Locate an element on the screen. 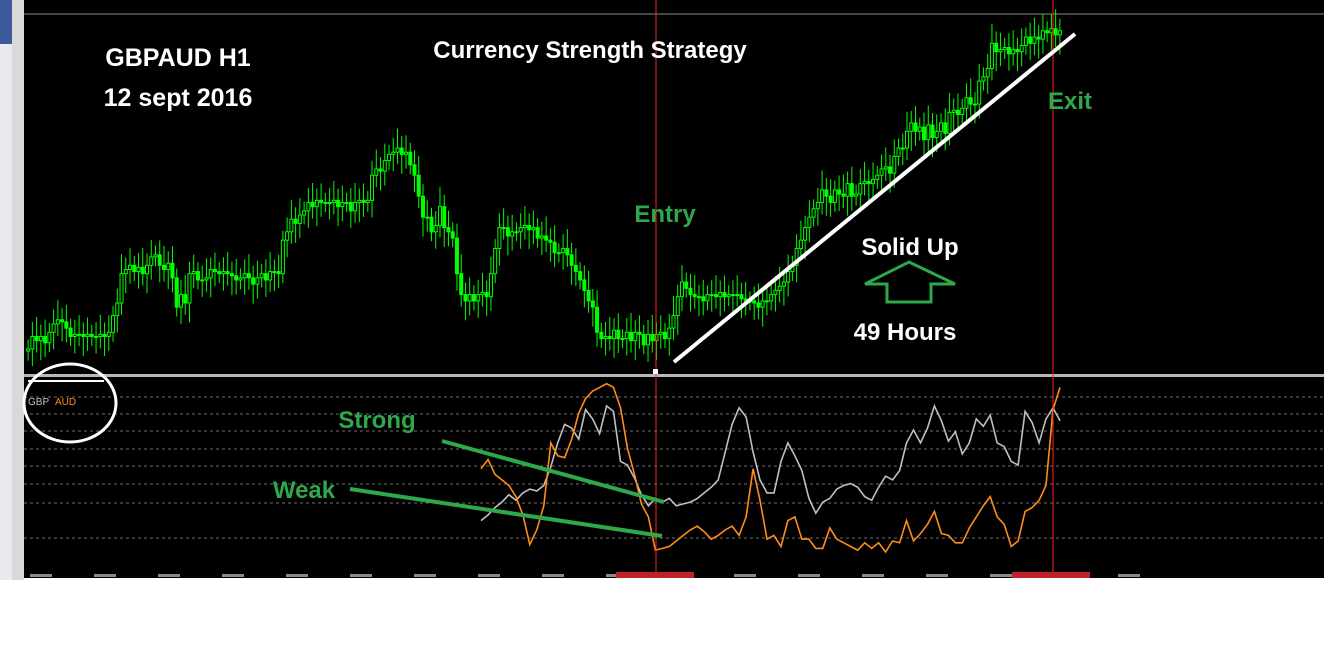 The width and height of the screenshot is (1324, 648). strong-label: Strong is located at coordinates (376, 420).